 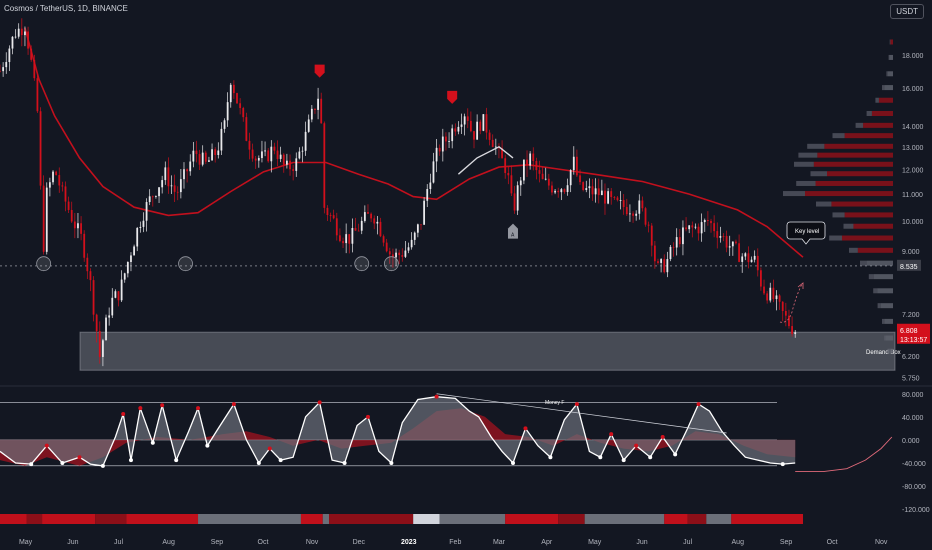 What do you see at coordinates (909, 265) in the screenshot?
I see `key-level-tag` at bounding box center [909, 265].